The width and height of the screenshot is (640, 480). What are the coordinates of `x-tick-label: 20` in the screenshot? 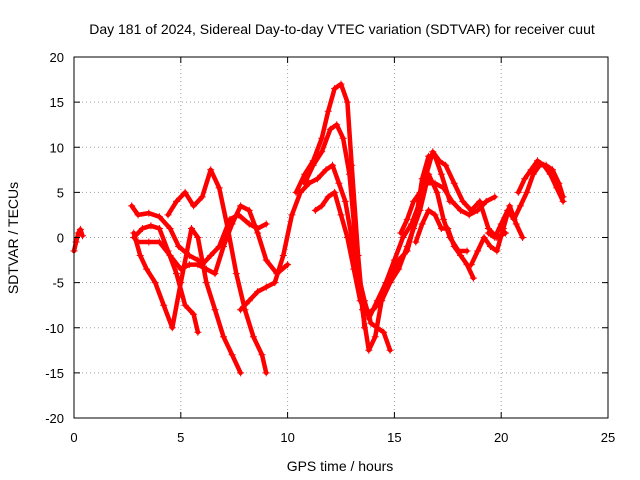 It's located at (501, 437).